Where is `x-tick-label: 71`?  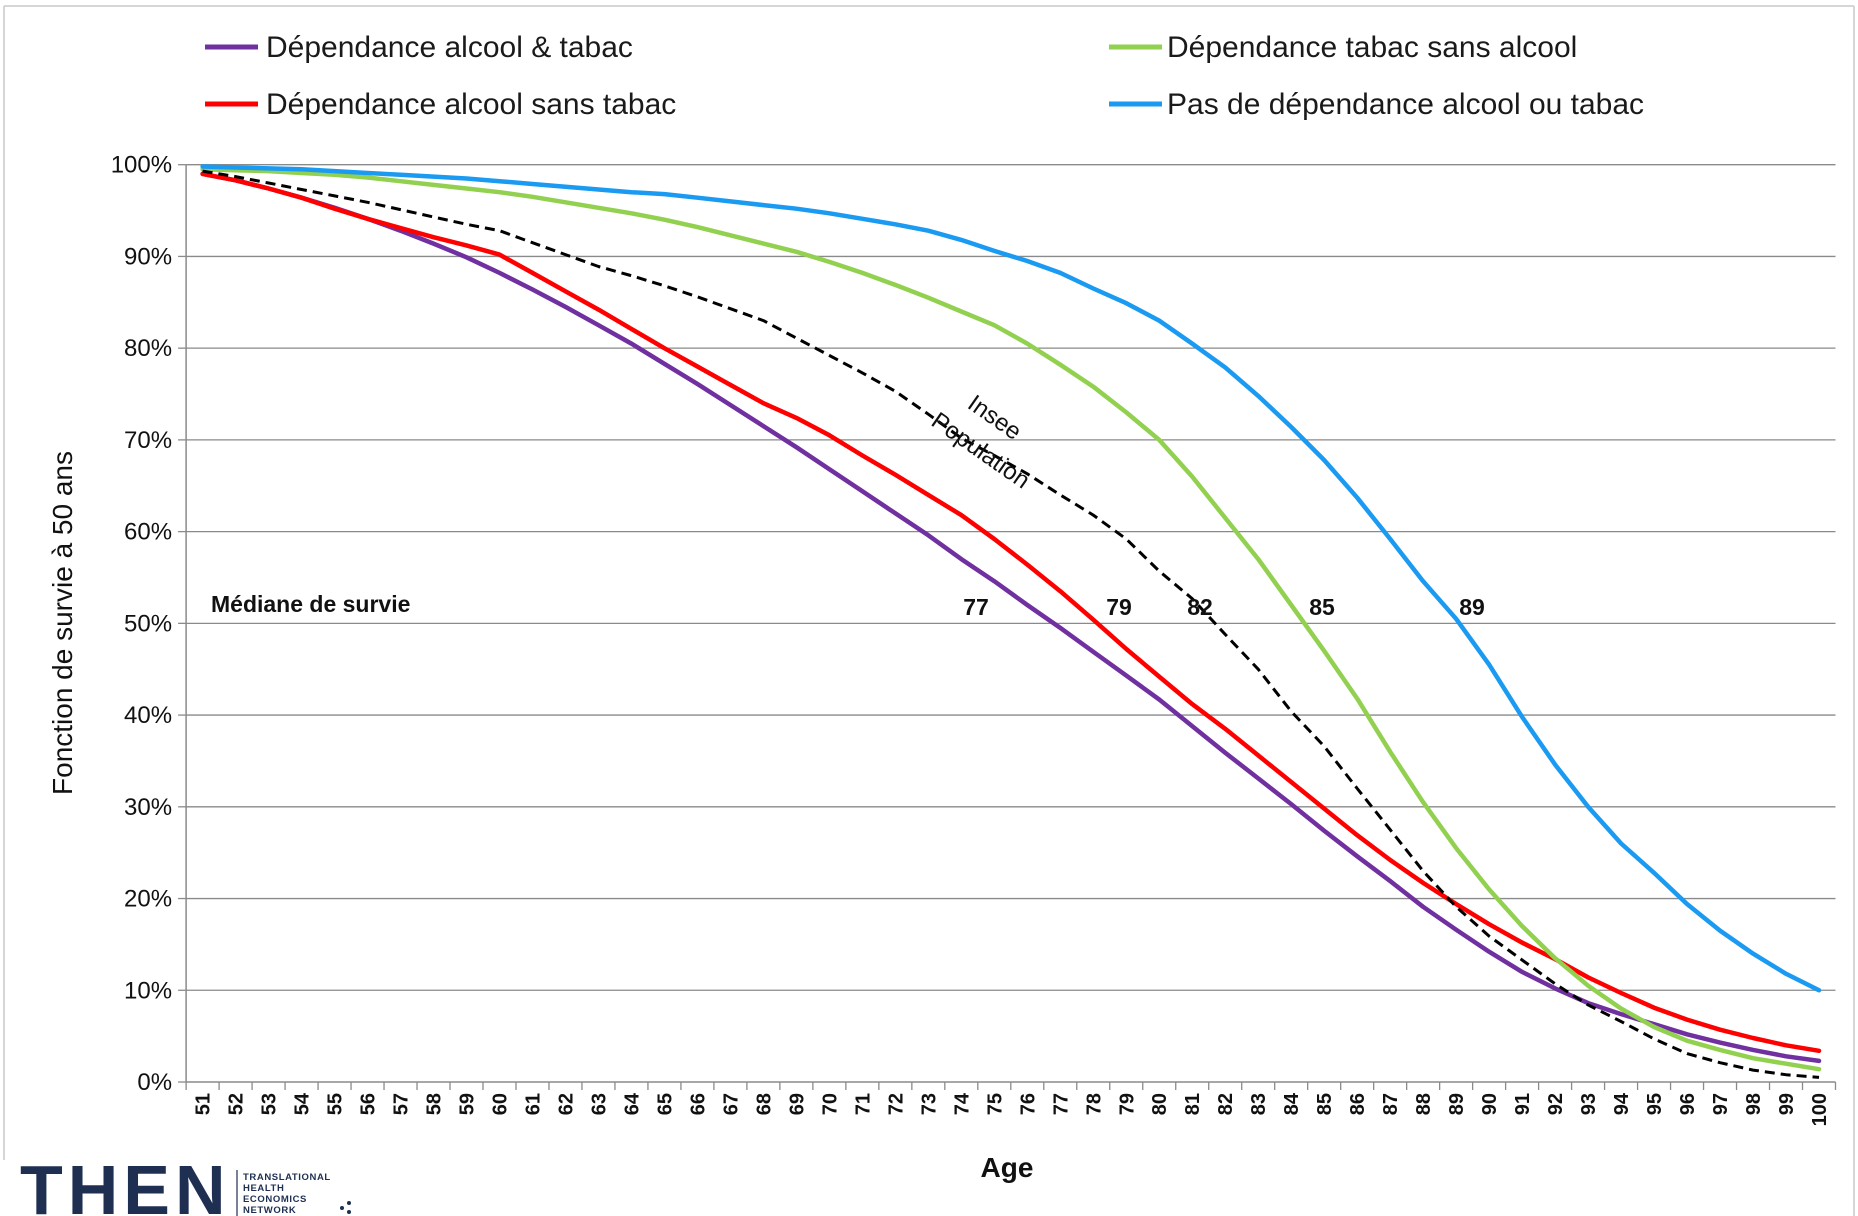
x-tick-label: 71 is located at coordinates (863, 1104).